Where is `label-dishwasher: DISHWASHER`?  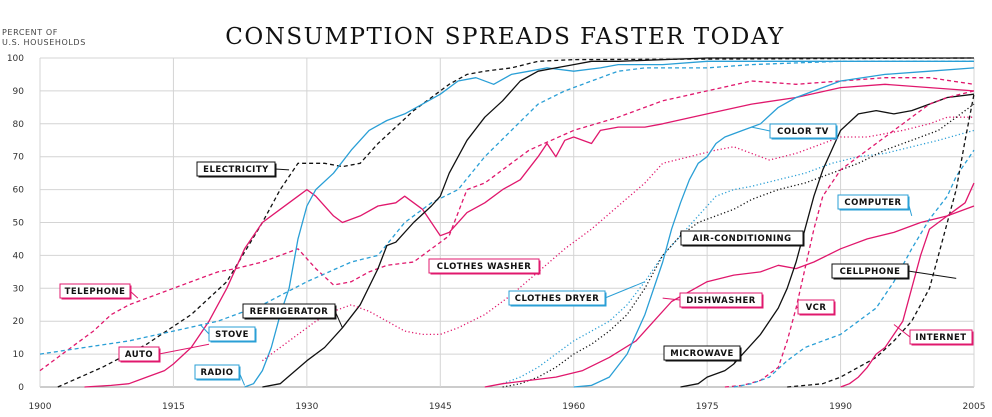 label-dishwasher: DISHWASHER is located at coordinates (721, 301).